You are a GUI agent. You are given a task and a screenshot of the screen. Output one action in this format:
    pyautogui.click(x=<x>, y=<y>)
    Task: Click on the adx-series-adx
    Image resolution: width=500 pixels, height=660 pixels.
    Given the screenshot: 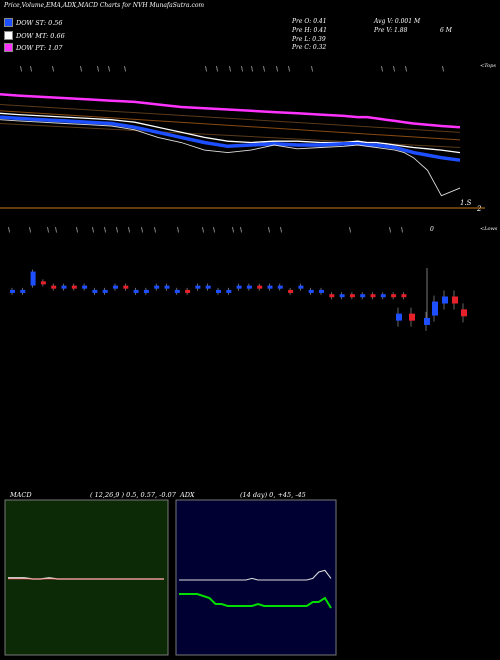 What is the action you would take?
    pyautogui.click(x=255, y=575)
    